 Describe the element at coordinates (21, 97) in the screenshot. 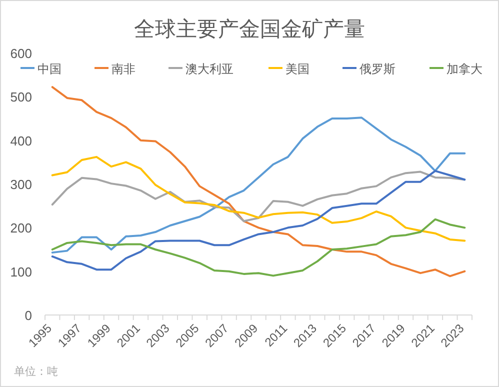

I see `y-tick-label: 500` at that location.